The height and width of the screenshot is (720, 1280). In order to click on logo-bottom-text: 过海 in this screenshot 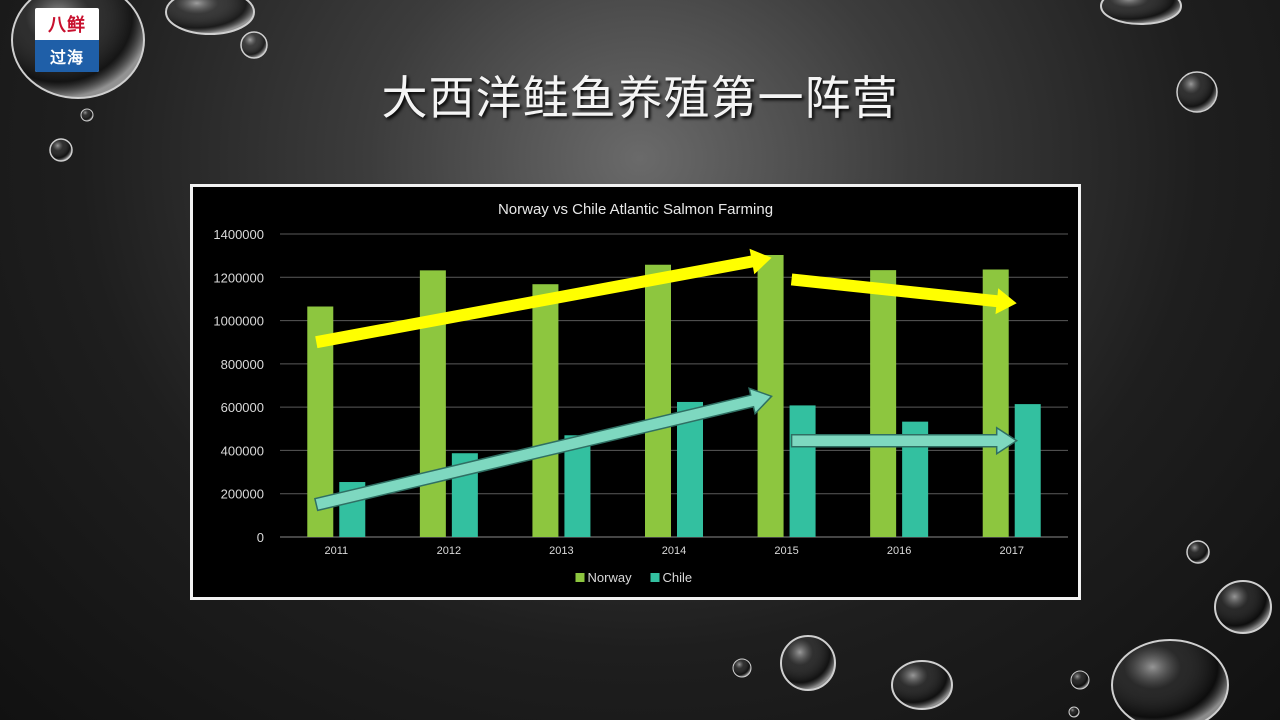, I will do `click(67, 56)`.